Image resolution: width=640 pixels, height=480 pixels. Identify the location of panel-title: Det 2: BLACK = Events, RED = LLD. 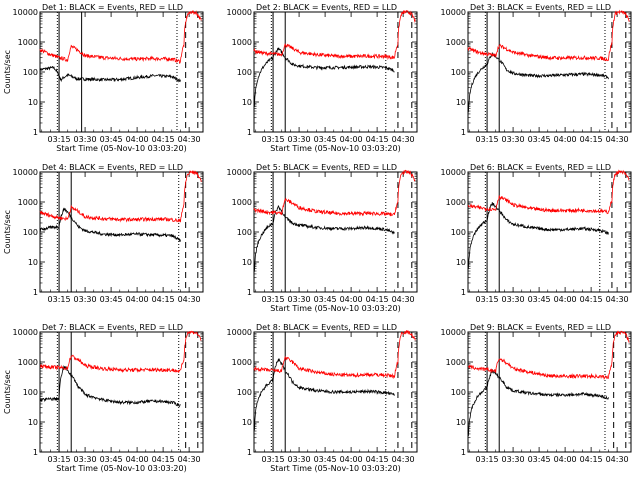
(326, 7).